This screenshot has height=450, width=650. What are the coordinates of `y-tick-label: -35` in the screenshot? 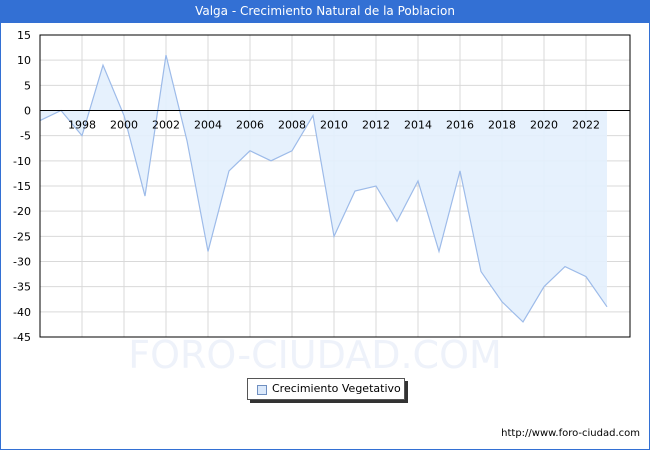 It's located at (22, 287).